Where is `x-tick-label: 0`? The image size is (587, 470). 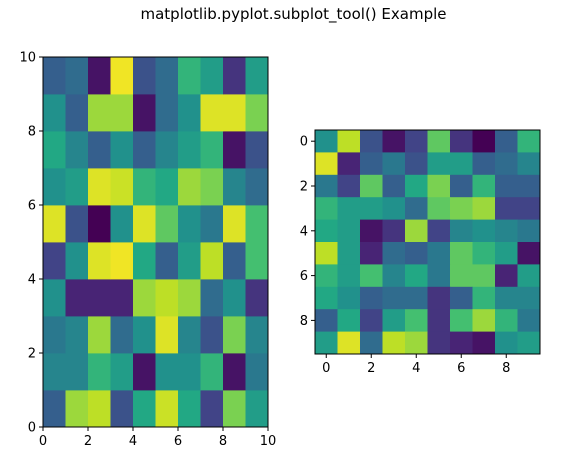
x-tick-label: 0 is located at coordinates (326, 368).